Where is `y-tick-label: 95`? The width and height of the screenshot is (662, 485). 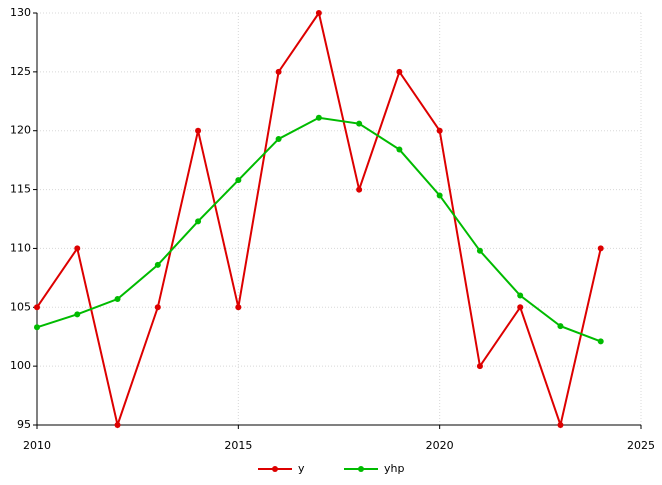
y-tick-label: 95 is located at coordinates (24, 424).